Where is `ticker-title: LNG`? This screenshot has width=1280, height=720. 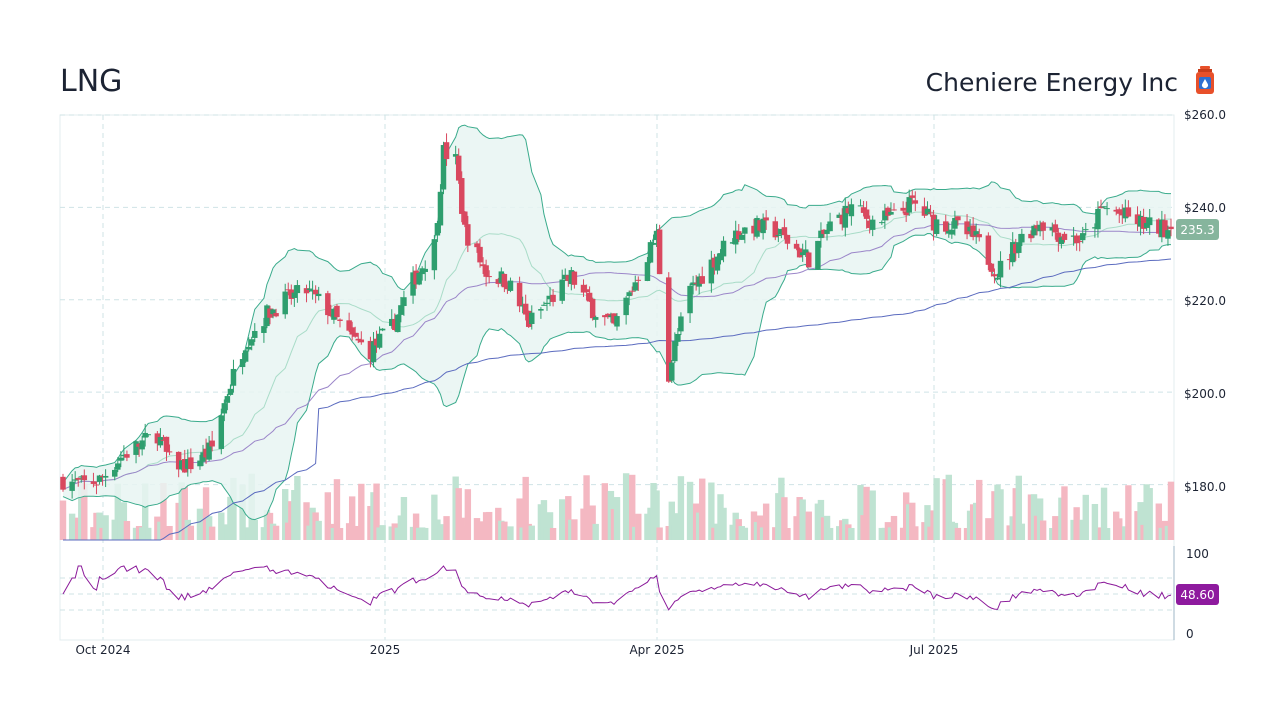 ticker-title: LNG is located at coordinates (91, 81).